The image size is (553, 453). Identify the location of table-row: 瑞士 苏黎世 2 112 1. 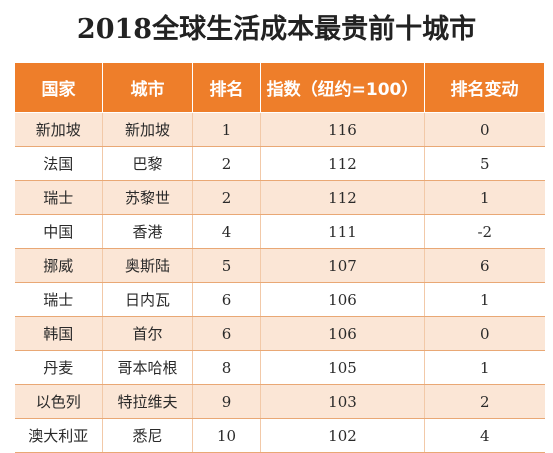
(279, 197).